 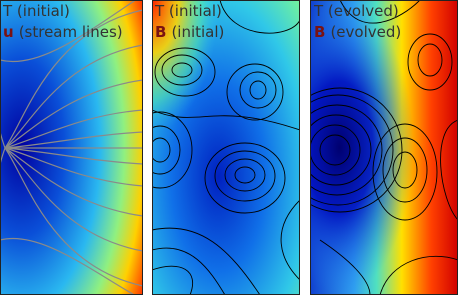 I want to click on panel-label: B (evolved), so click(x=357, y=32).